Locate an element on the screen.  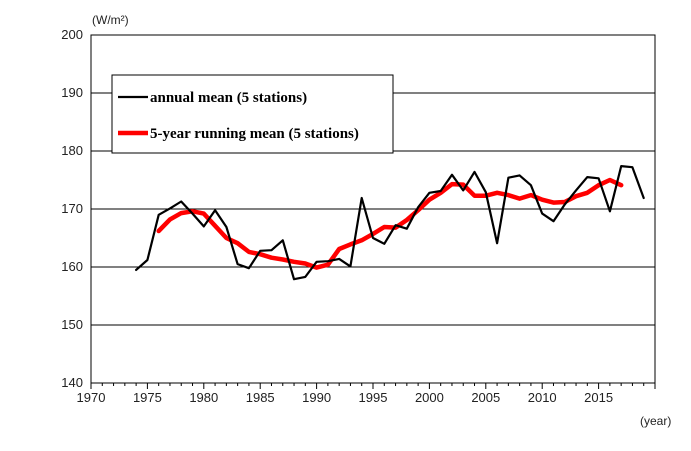
y-tick-label-200: 200 is located at coordinates (72, 34).